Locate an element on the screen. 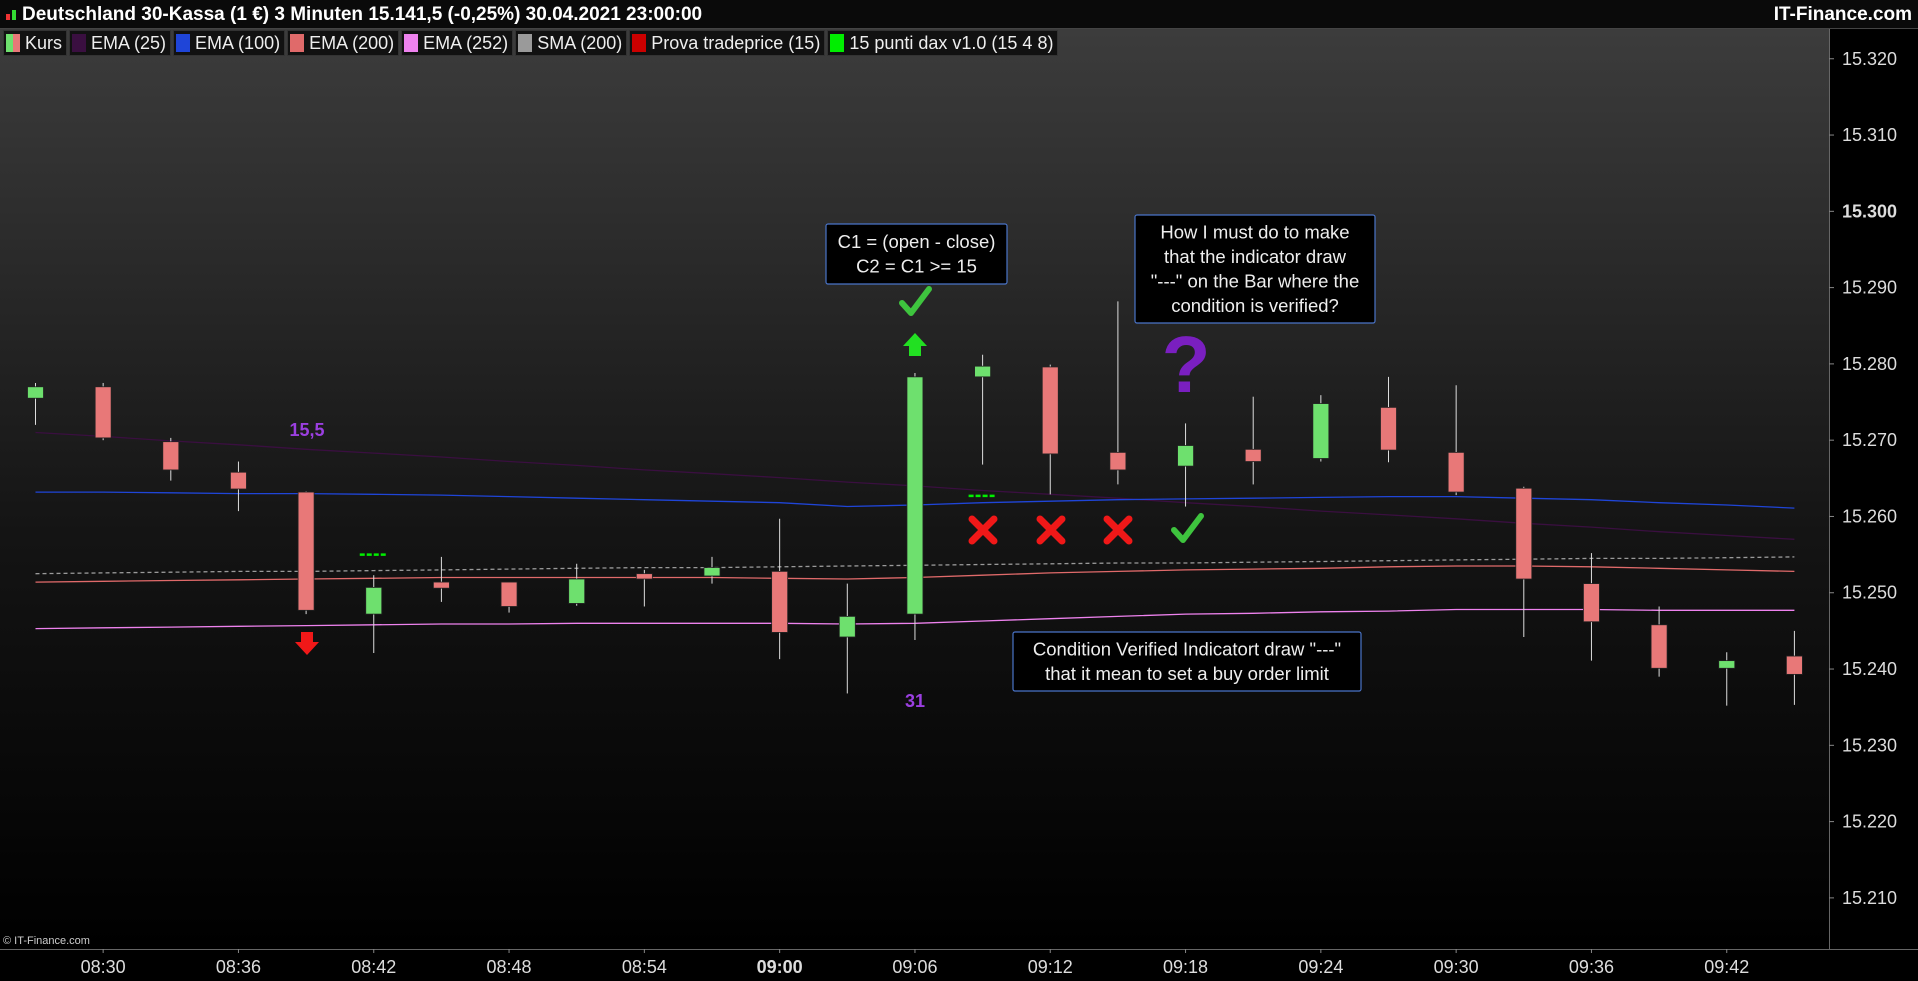 The width and height of the screenshot is (1918, 981). y-tick-label: 15.220 is located at coordinates (1869, 822).